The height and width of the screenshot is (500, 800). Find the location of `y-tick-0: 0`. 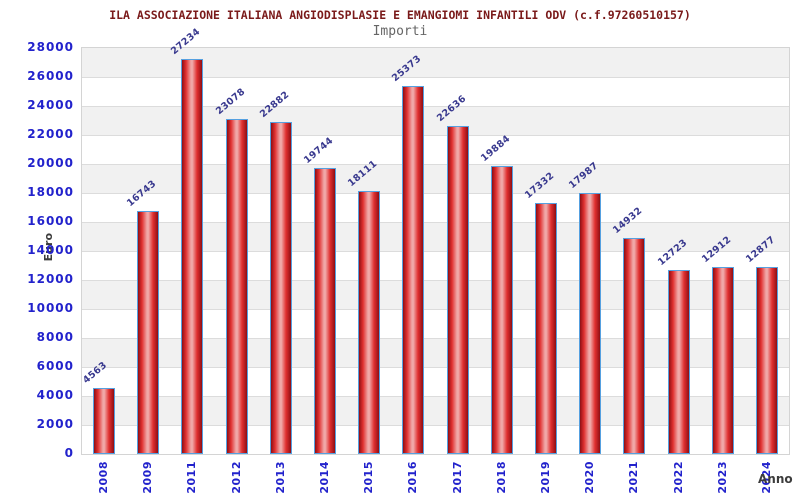

y-tick-0: 0 is located at coordinates (69, 453).